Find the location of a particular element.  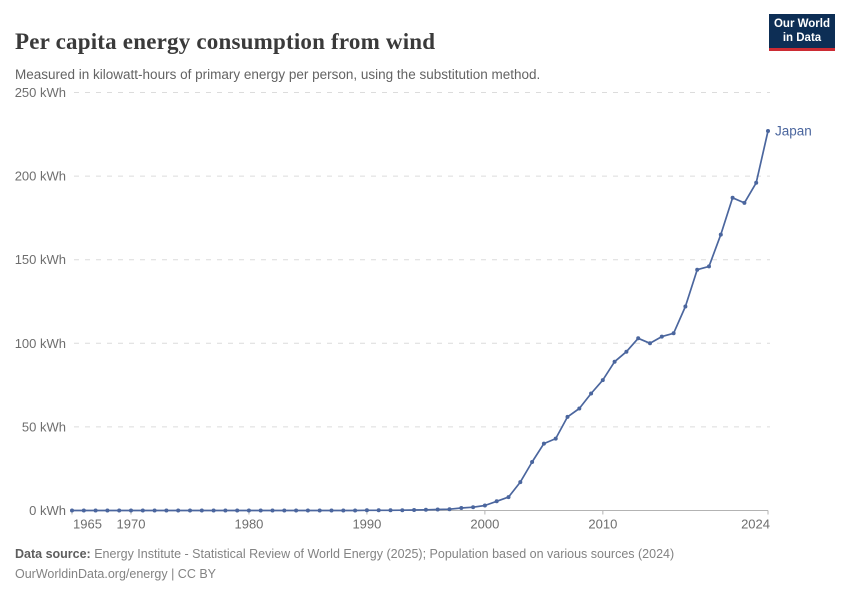

page-title: Per capita energy consumption from wind is located at coordinates (225, 42).